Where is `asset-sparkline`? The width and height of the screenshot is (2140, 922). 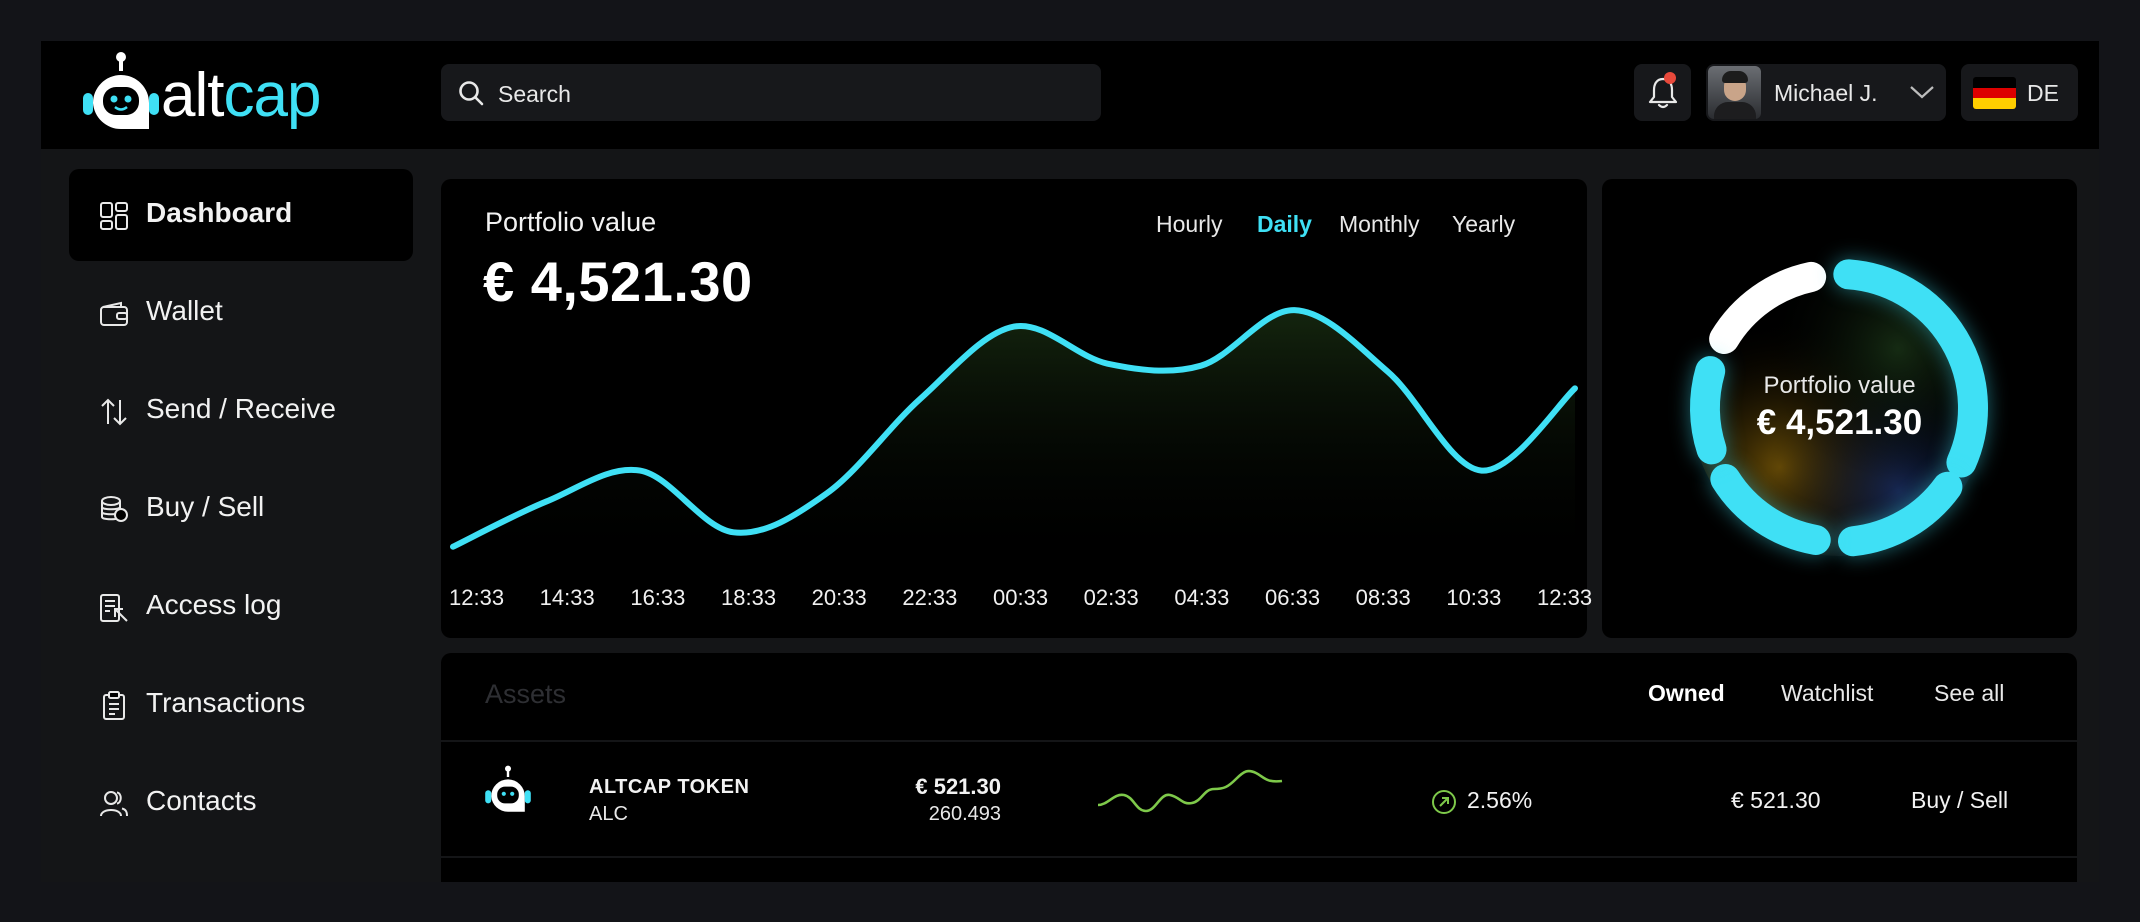 asset-sparkline is located at coordinates (1190, 791).